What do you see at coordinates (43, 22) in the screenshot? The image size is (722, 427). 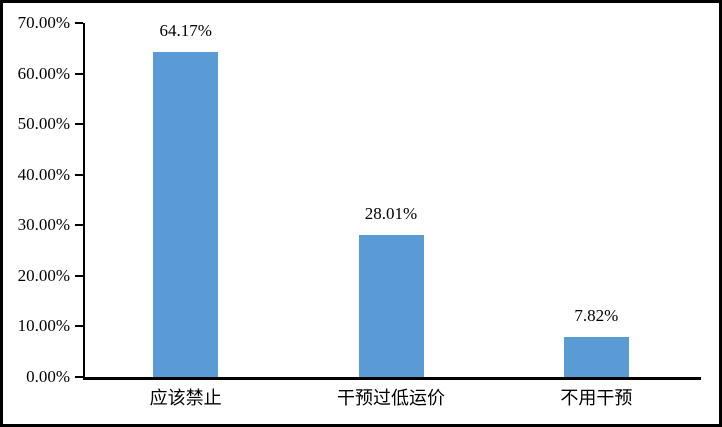 I see `y-axis-tick-label: 70.00%` at bounding box center [43, 22].